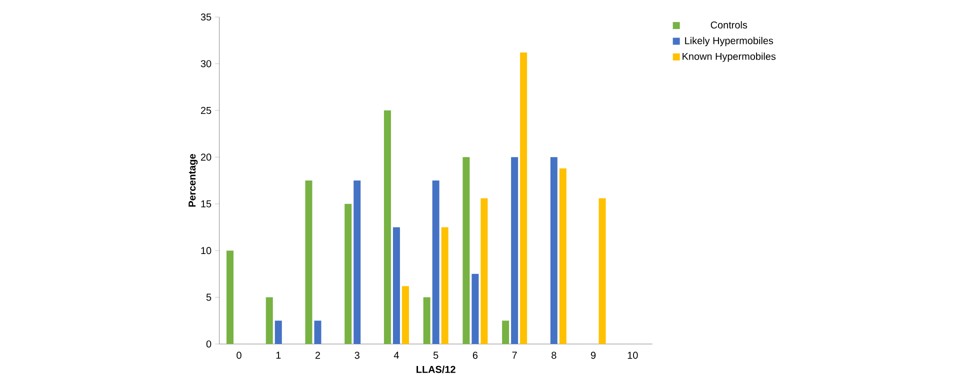 The image size is (961, 392). What do you see at coordinates (206, 64) in the screenshot?
I see `y-tick-label: 30` at bounding box center [206, 64].